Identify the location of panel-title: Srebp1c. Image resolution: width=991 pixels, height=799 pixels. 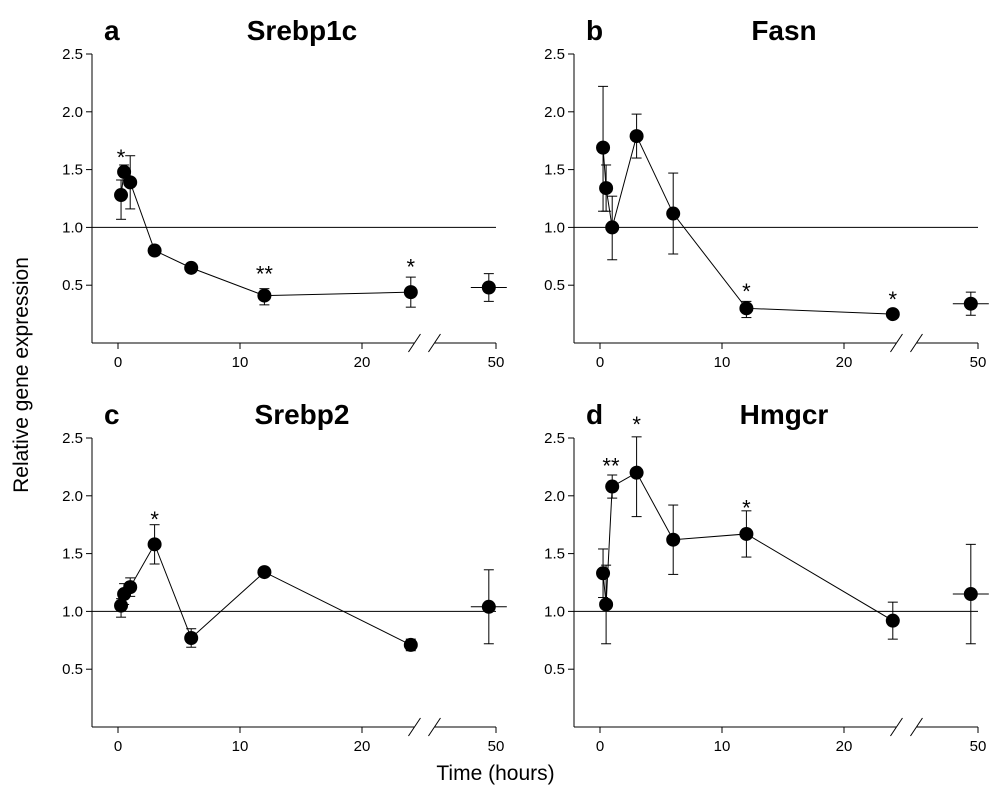
(302, 30).